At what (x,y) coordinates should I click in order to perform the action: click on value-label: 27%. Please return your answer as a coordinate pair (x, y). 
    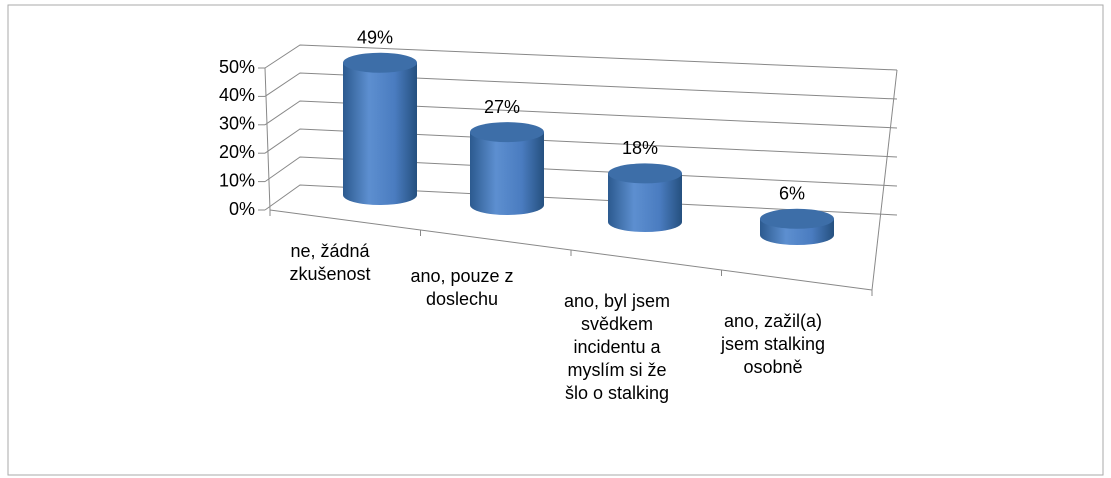
    Looking at the image, I should click on (502, 107).